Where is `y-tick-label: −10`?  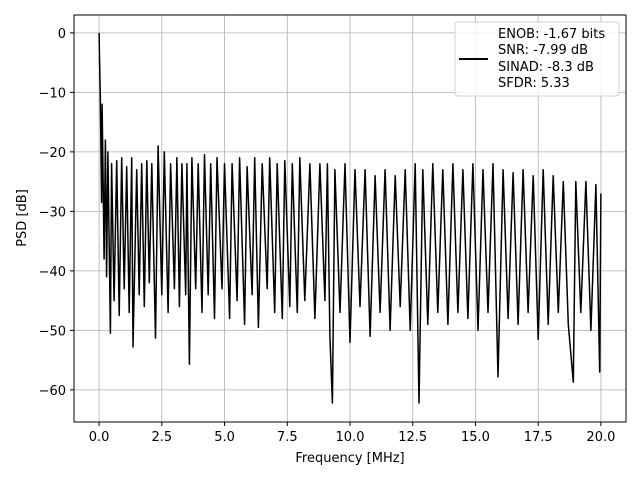 y-tick-label: −10 is located at coordinates (52, 93).